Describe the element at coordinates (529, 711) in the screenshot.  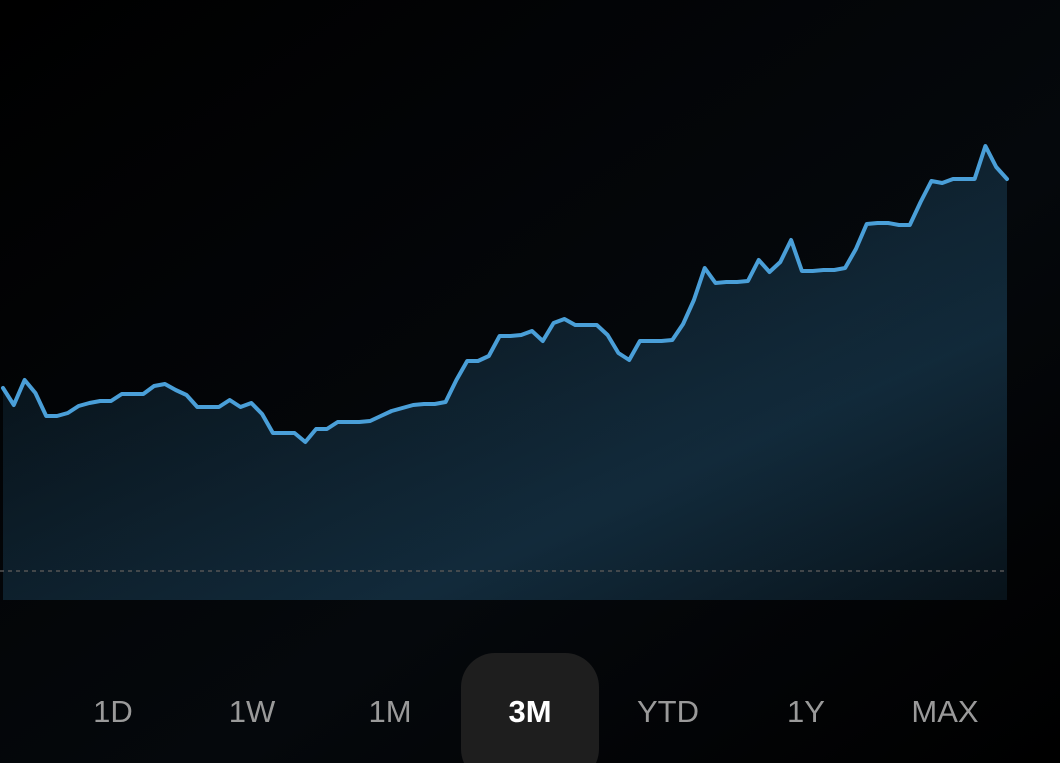
I see `range-button: 3M` at that location.